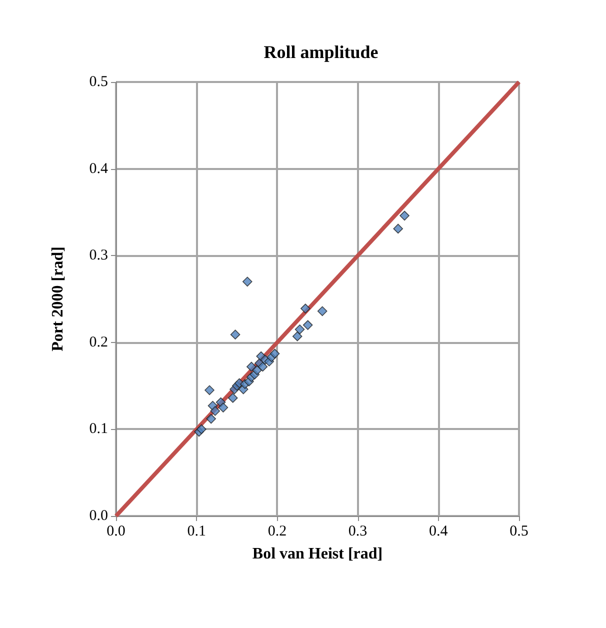 The height and width of the screenshot is (628, 606). I want to click on x-axis-title: Bol van Heist [rad], so click(317, 554).